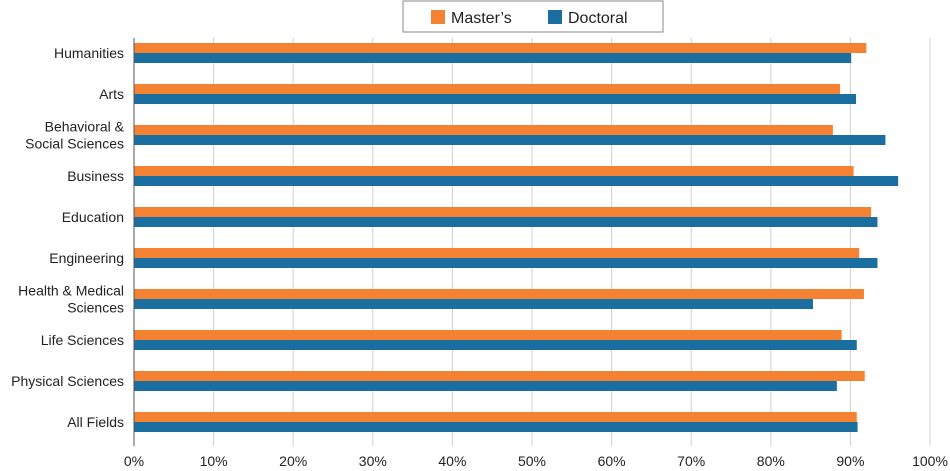  I want to click on bar-doctoral-education, so click(506, 222).